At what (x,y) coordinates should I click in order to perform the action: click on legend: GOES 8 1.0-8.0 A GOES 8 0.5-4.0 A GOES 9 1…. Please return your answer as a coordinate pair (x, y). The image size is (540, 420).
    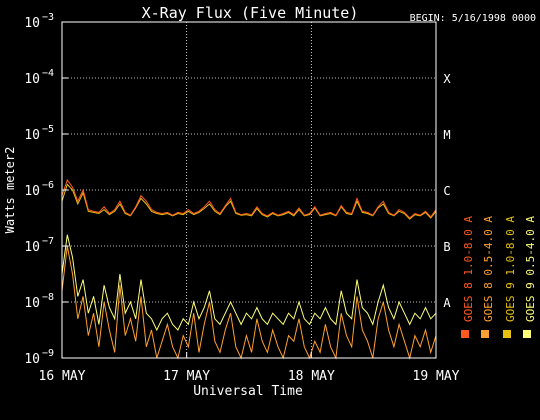
    Looking at the image, I should click on (499, 277).